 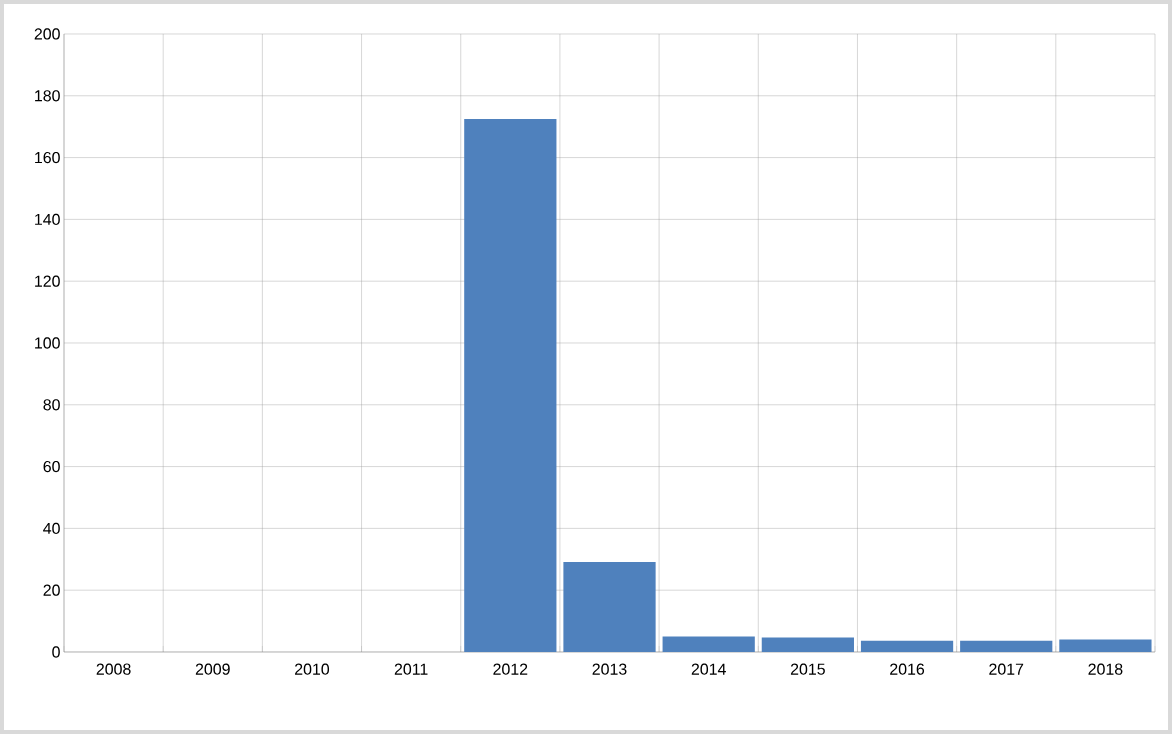 What do you see at coordinates (609, 669) in the screenshot?
I see `x-tick-label: 2013` at bounding box center [609, 669].